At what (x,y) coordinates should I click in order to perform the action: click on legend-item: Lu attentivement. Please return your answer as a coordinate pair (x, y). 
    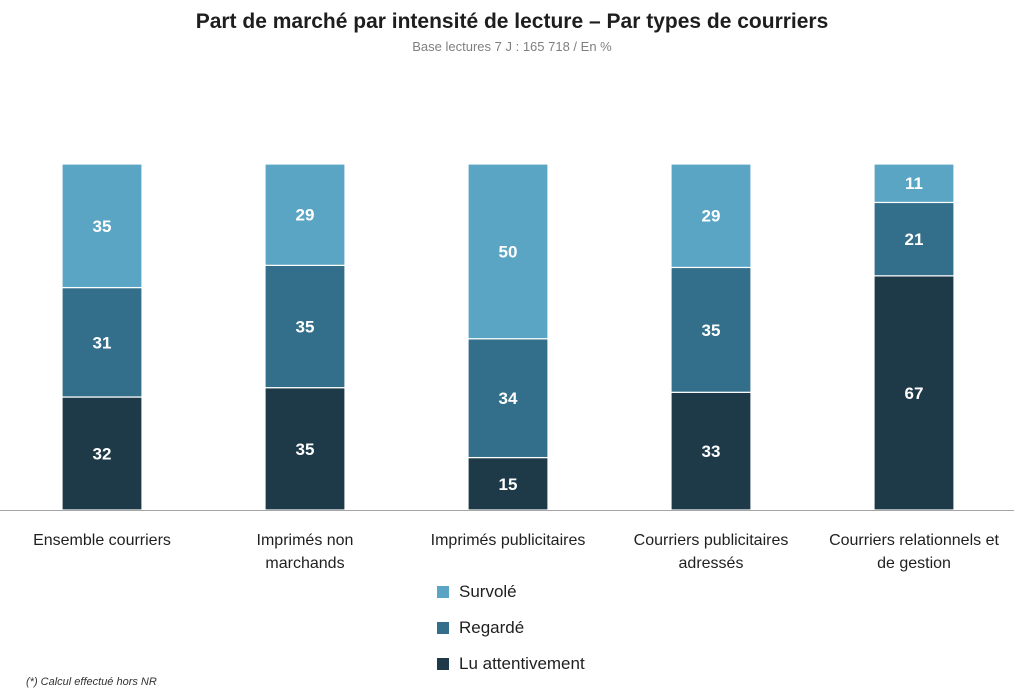
    Looking at the image, I should click on (542, 664).